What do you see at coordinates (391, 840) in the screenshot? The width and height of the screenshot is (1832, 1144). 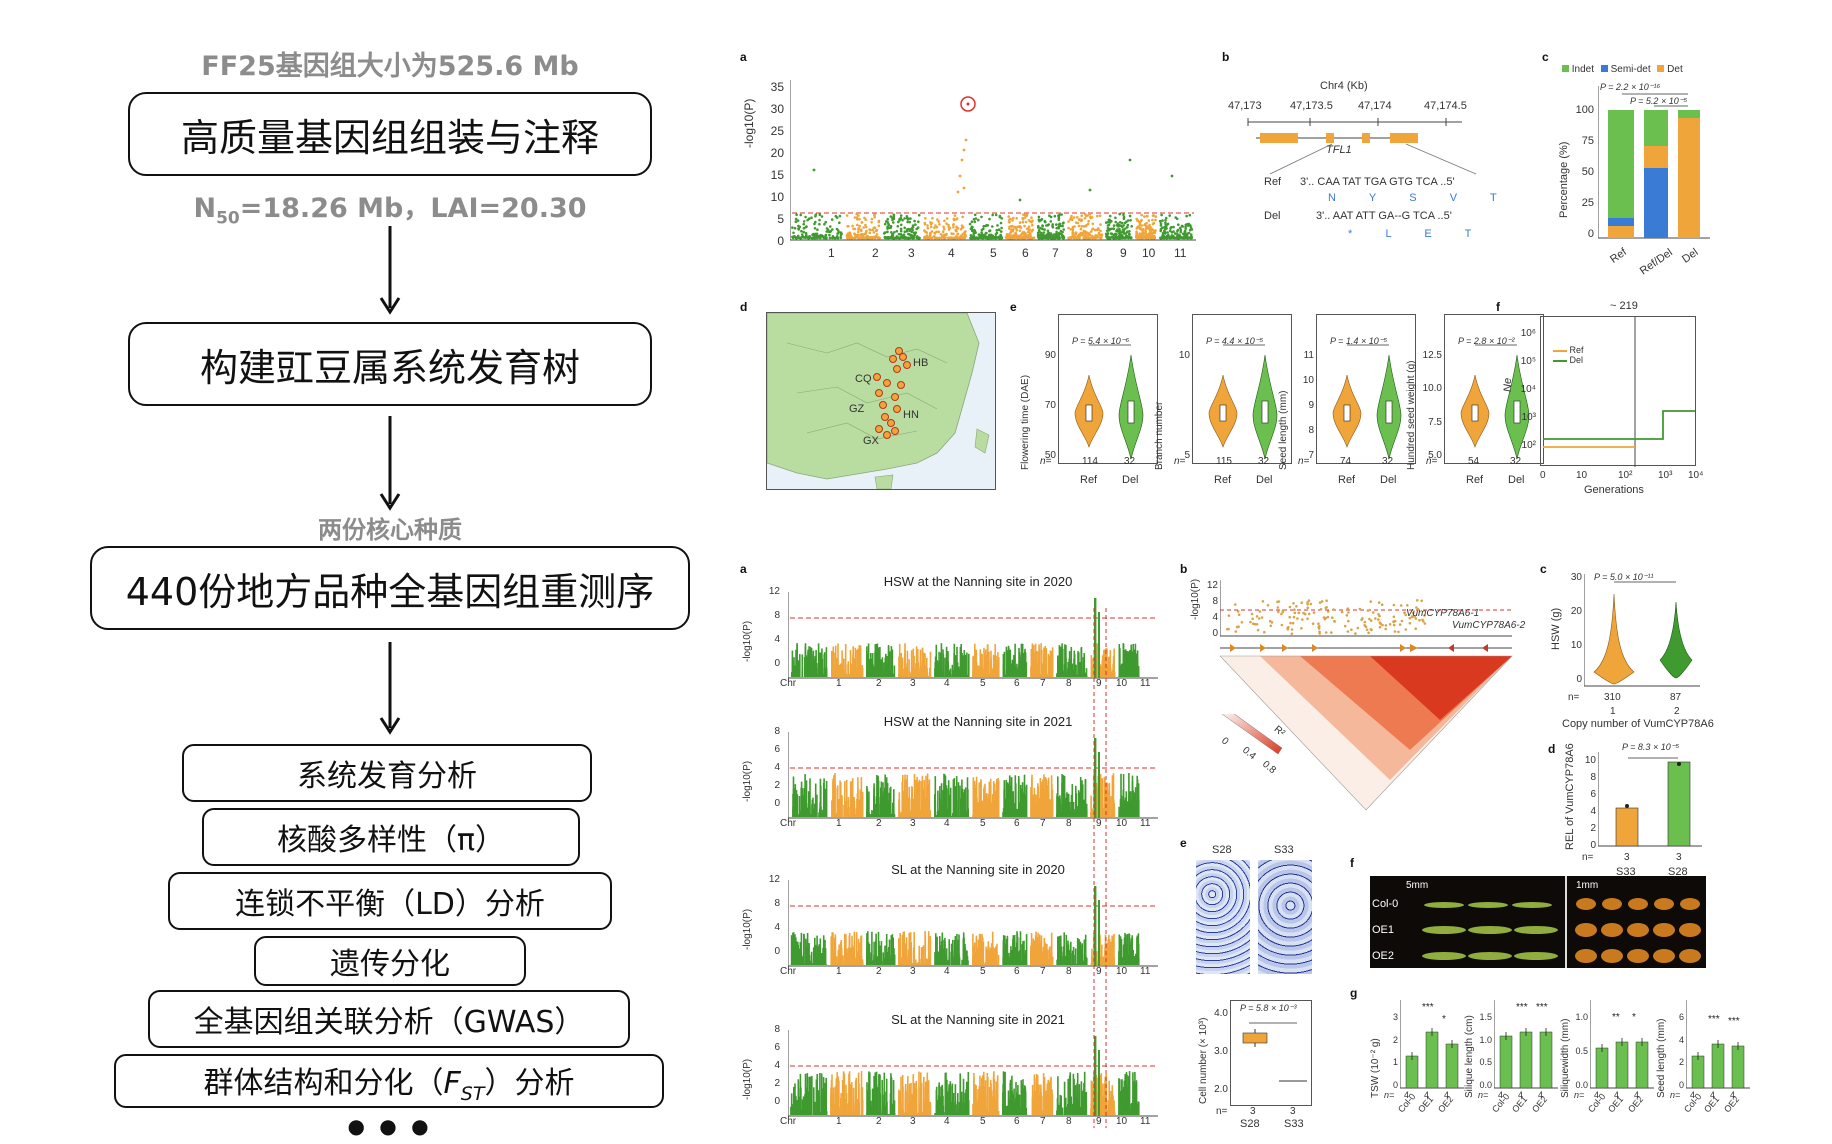 I see `analysis-nucleotide-diversity-label: 核酸多样性（π）` at bounding box center [391, 840].